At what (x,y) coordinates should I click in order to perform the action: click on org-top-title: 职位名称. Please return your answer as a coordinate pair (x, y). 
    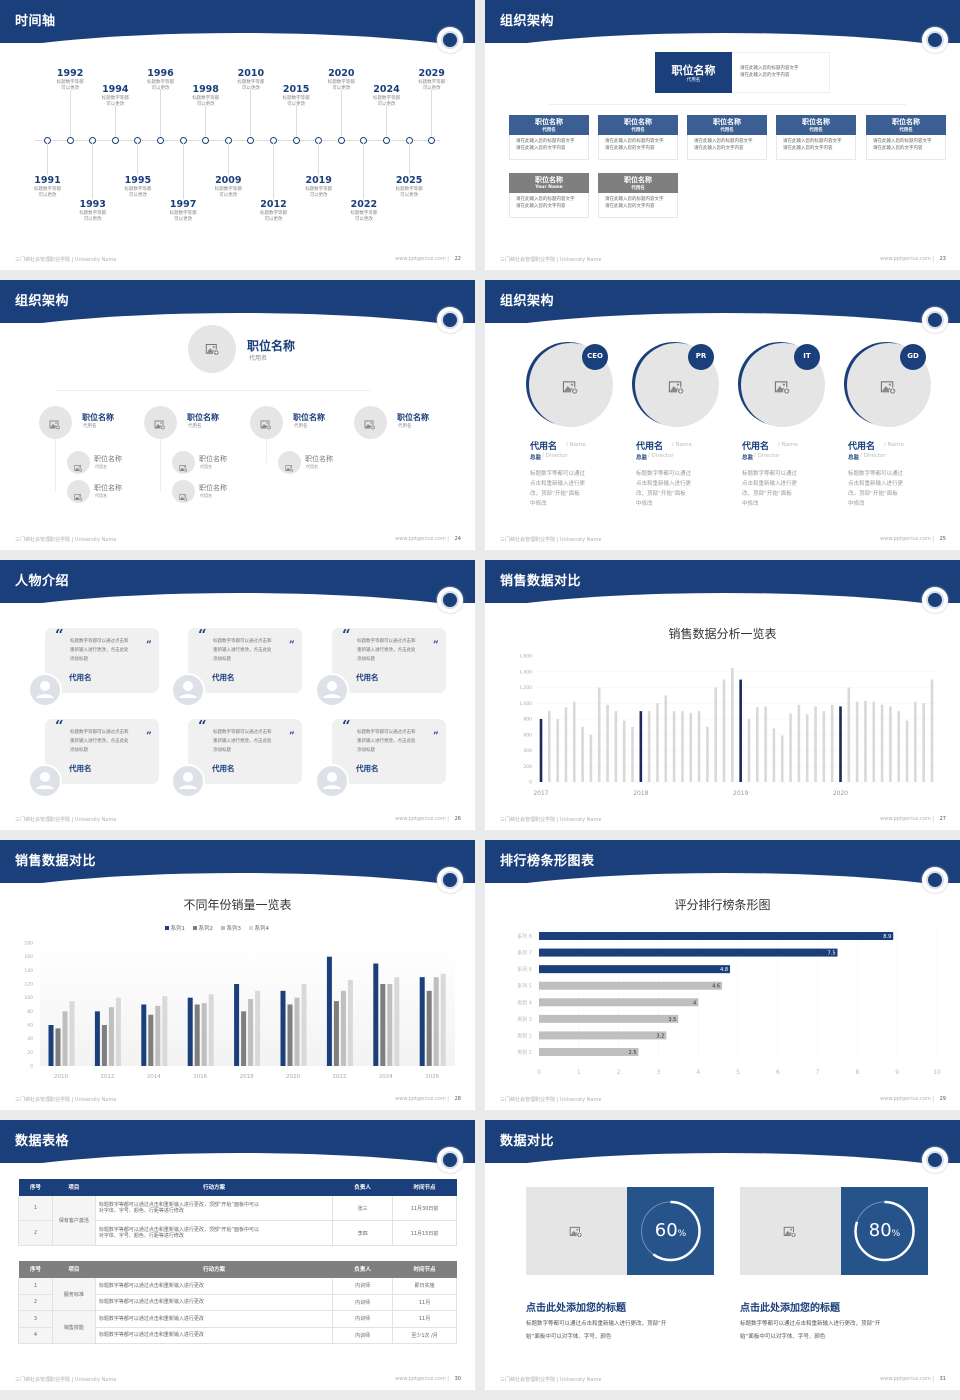
    Looking at the image, I should click on (271, 346).